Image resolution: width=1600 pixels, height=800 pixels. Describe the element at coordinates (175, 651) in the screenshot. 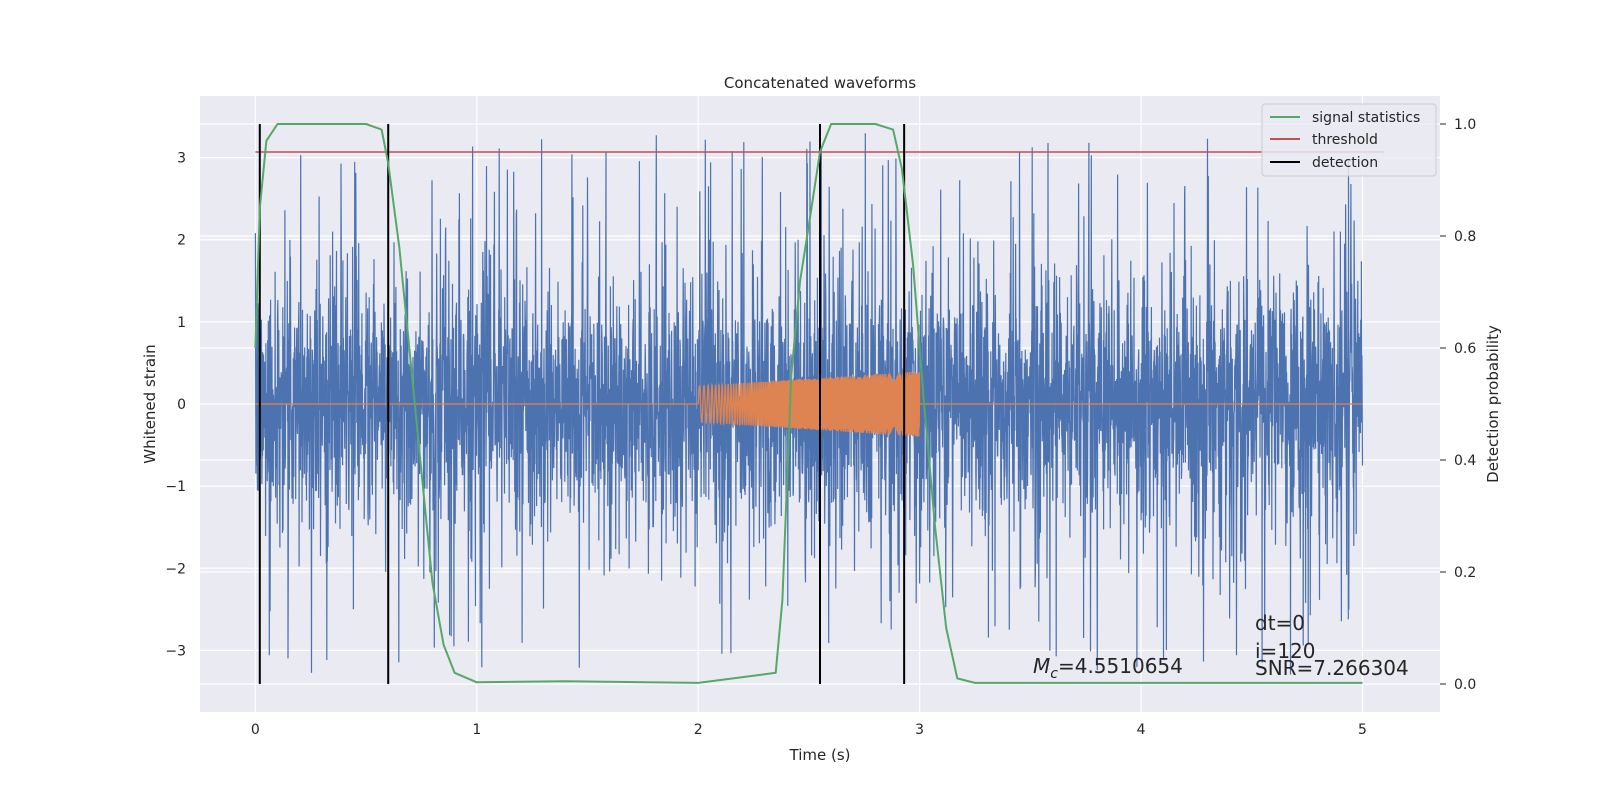

I see `y-tick-label: −3` at that location.